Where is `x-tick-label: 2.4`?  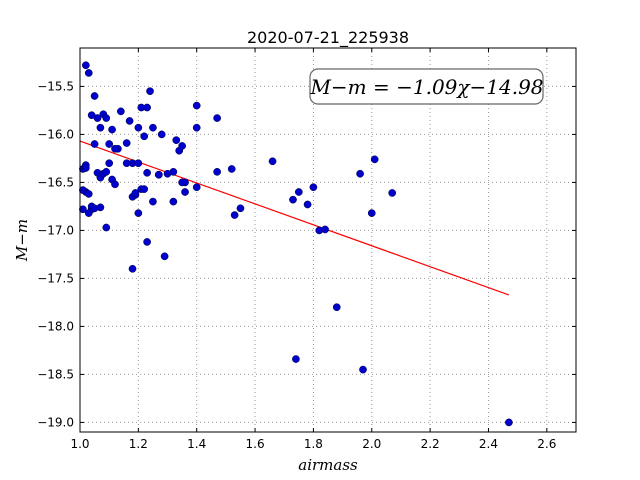 x-tick-label: 2.4 is located at coordinates (488, 444).